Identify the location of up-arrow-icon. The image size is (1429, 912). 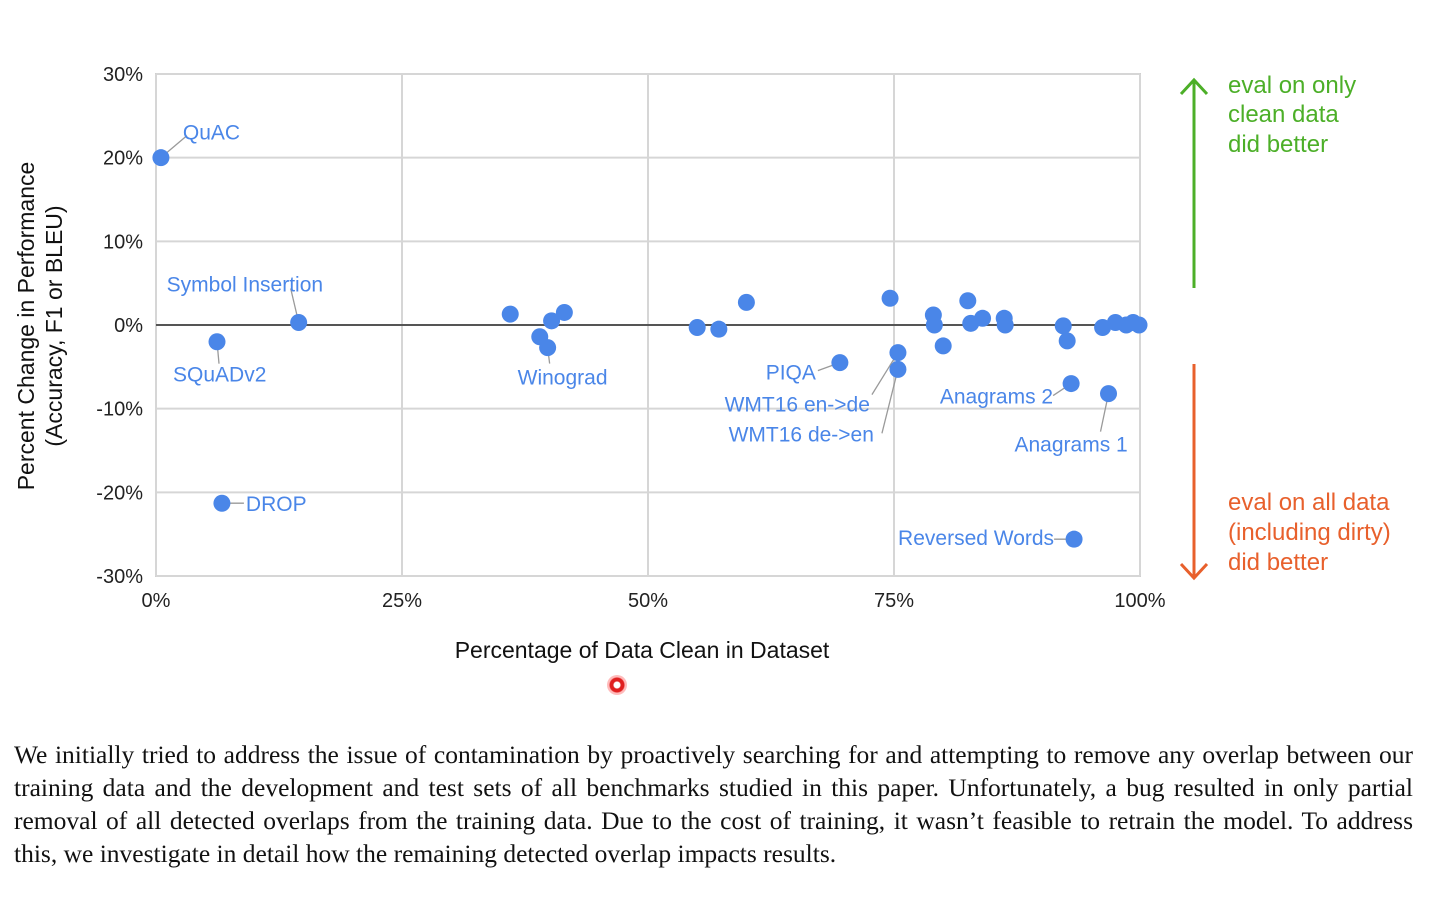
(1194, 182).